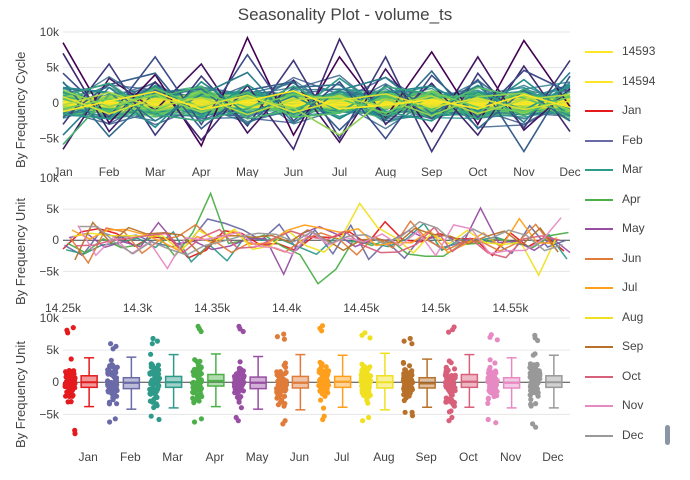 The width and height of the screenshot is (690, 480). What do you see at coordinates (49, 414) in the screenshot?
I see `box-y-tick-label: −5k` at bounding box center [49, 414].